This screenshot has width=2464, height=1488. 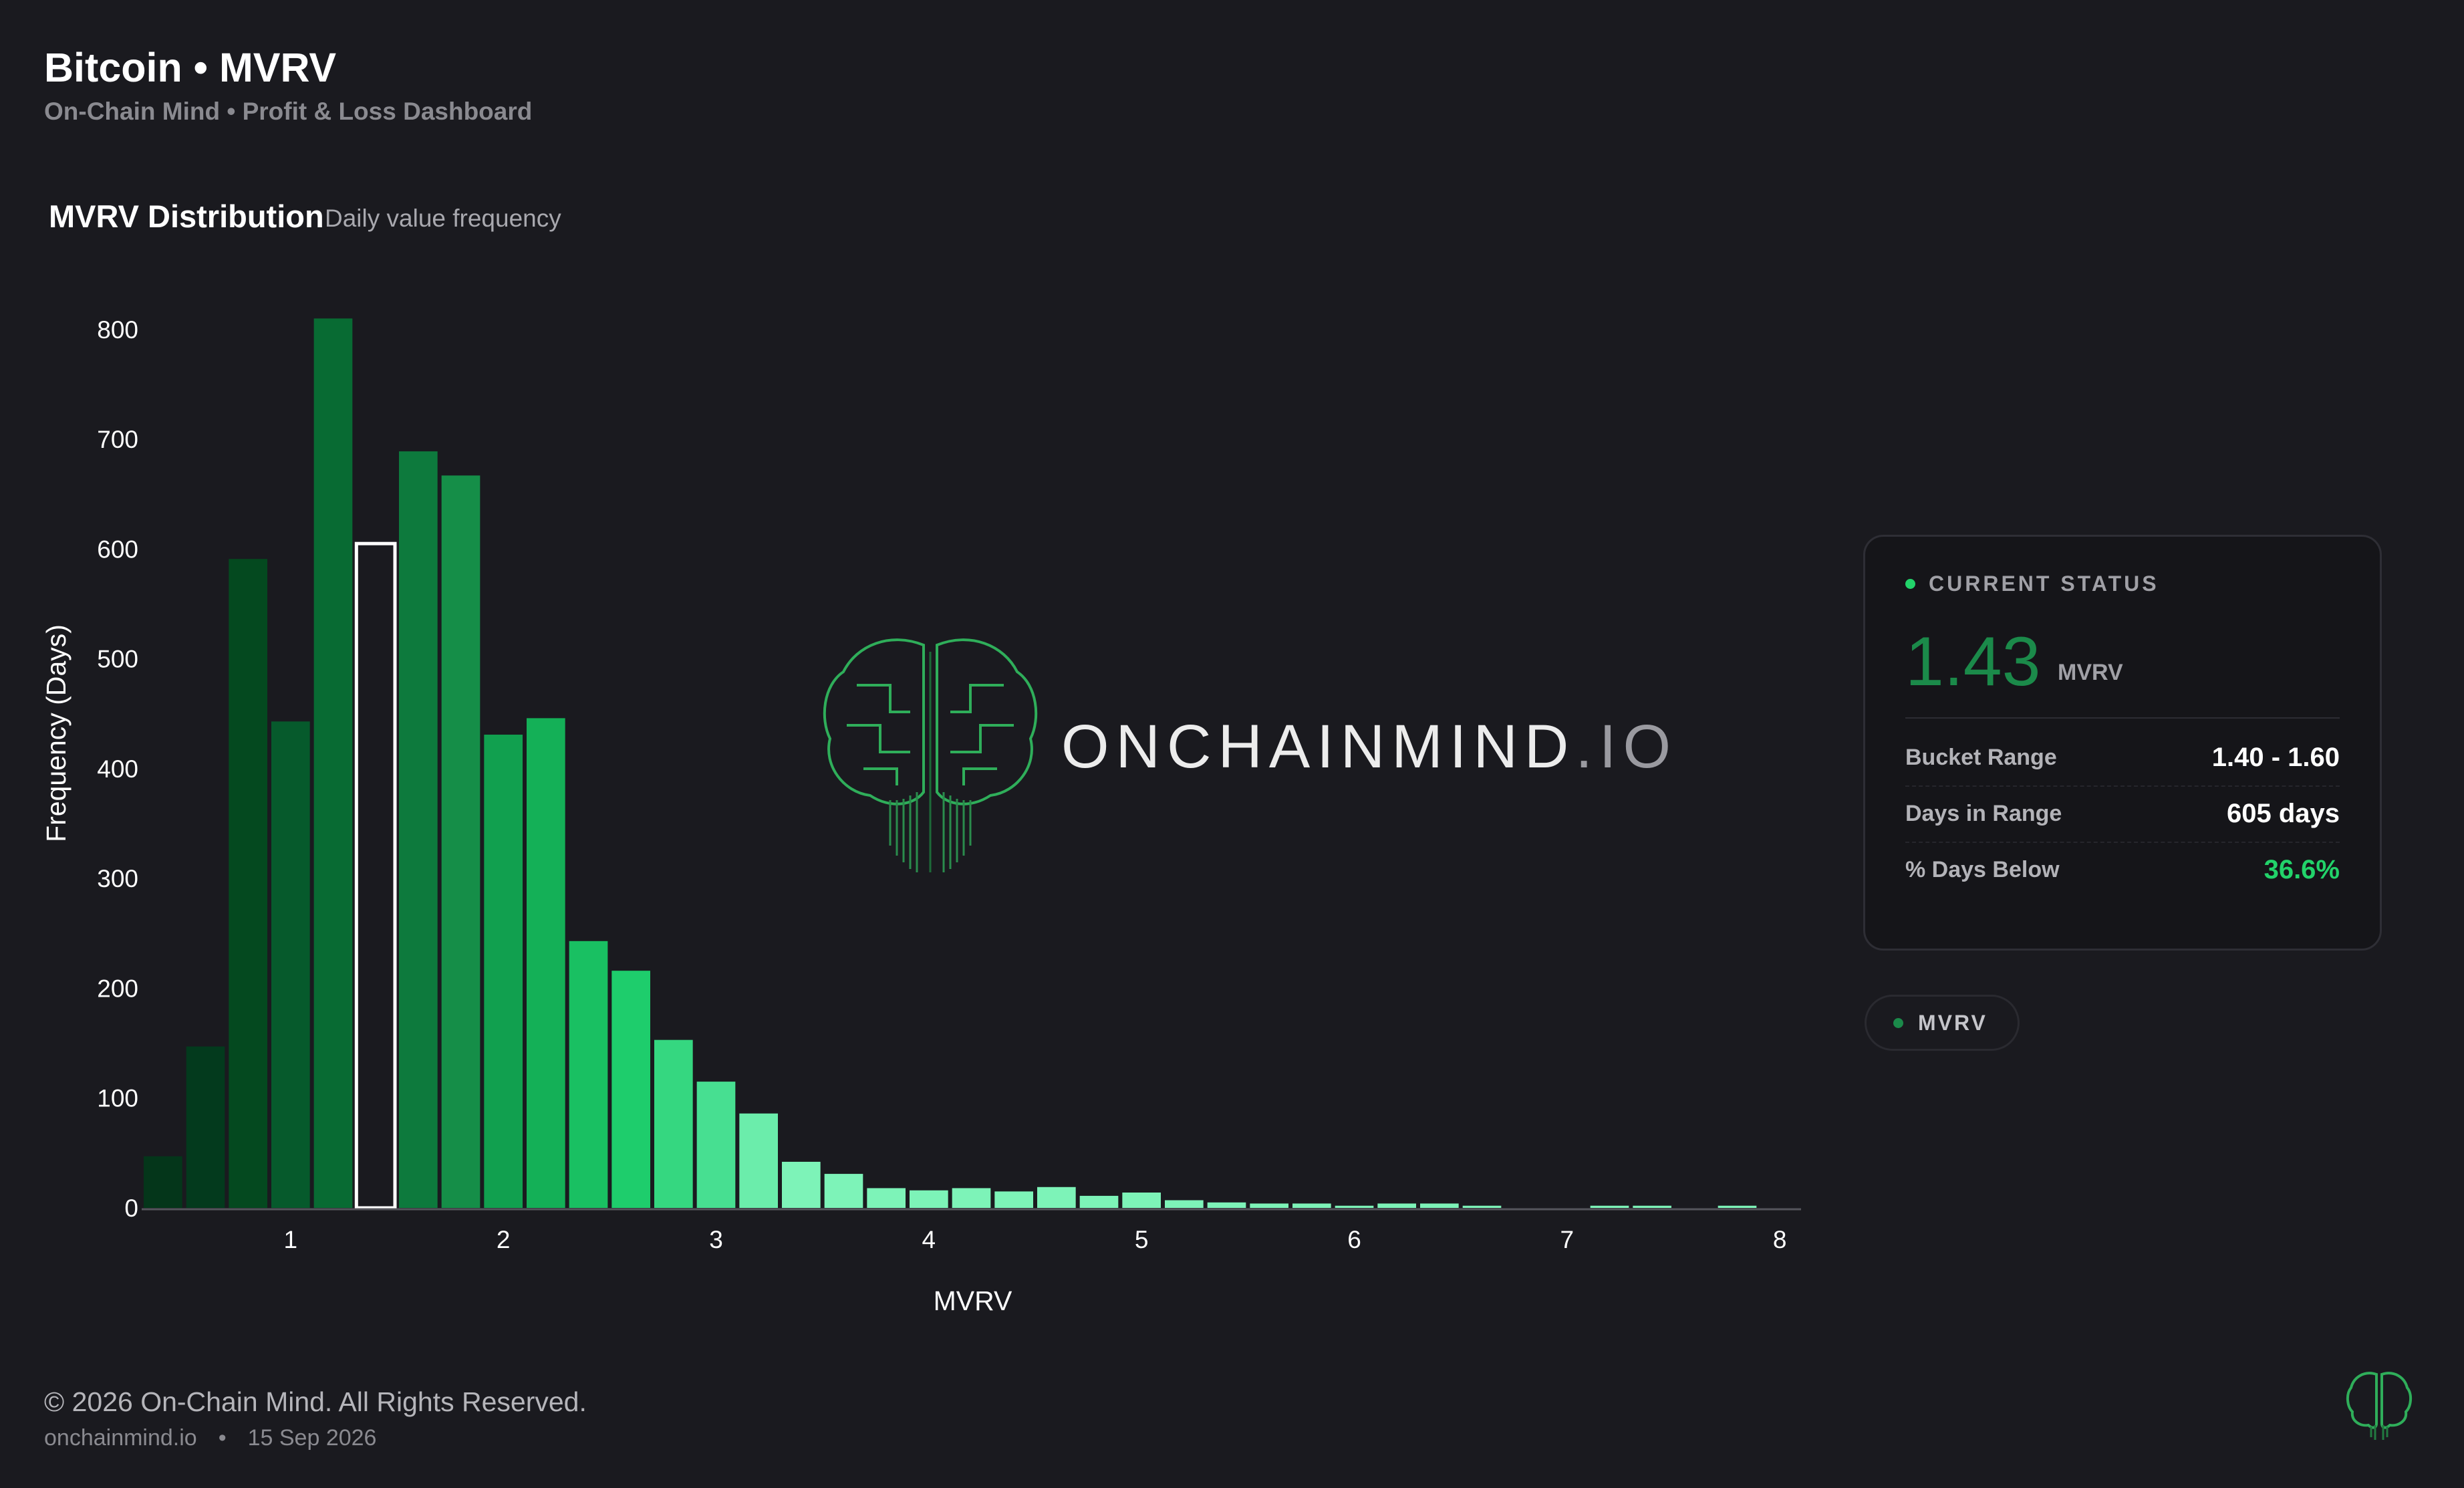 I want to click on stat-row-days-in-range: Days in Range 605 days, so click(x=2122, y=814).